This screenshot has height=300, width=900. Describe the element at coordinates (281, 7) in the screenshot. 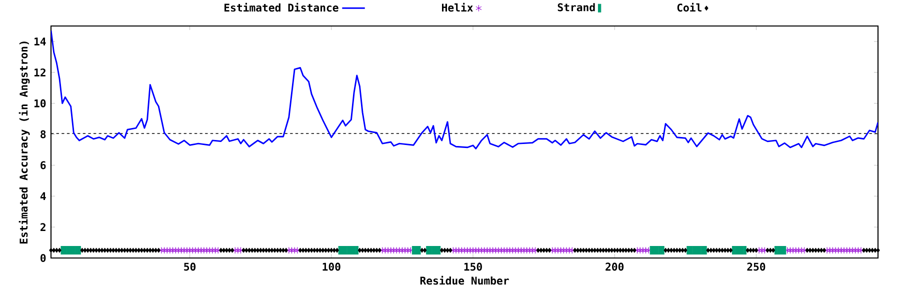

I see `legend-label: Estimated Distance` at that location.